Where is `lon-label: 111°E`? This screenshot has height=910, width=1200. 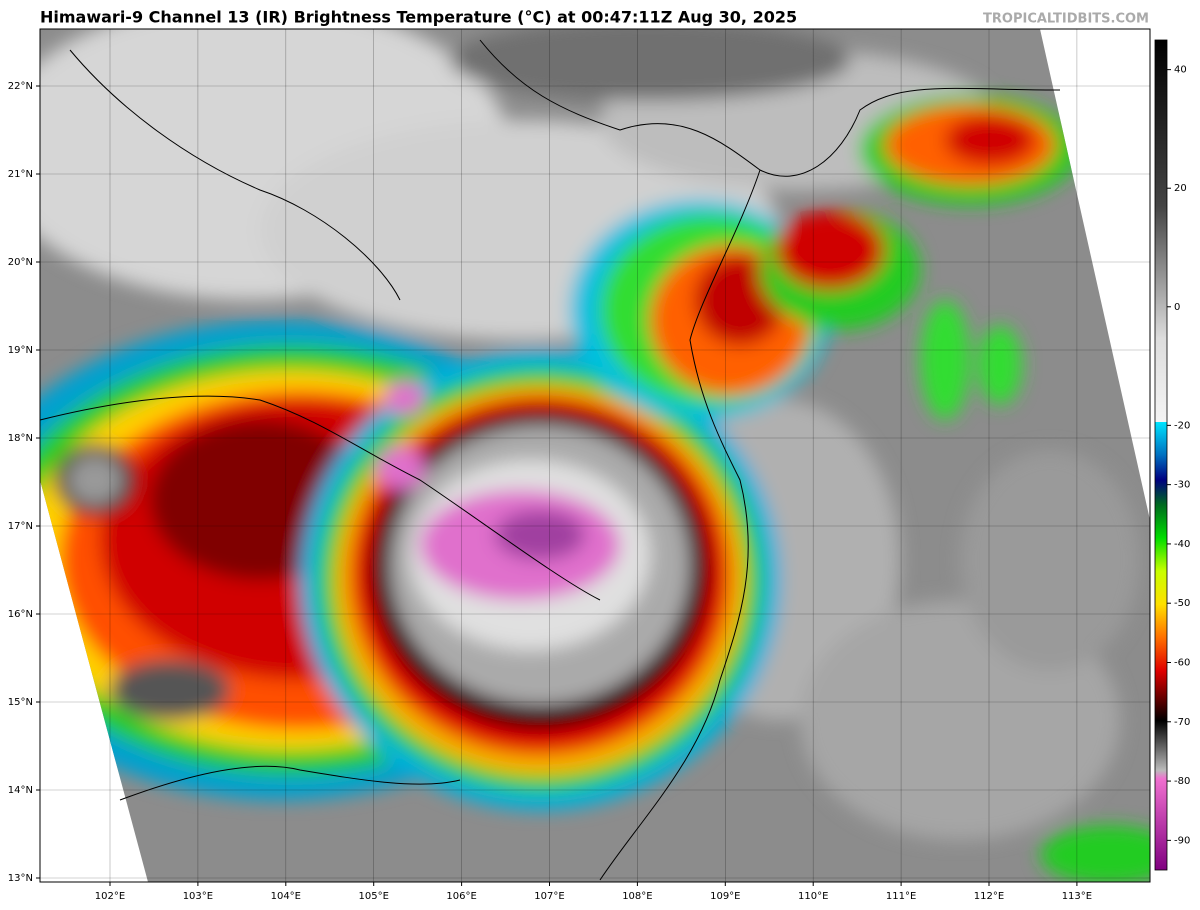 lon-label: 111°E is located at coordinates (901, 896).